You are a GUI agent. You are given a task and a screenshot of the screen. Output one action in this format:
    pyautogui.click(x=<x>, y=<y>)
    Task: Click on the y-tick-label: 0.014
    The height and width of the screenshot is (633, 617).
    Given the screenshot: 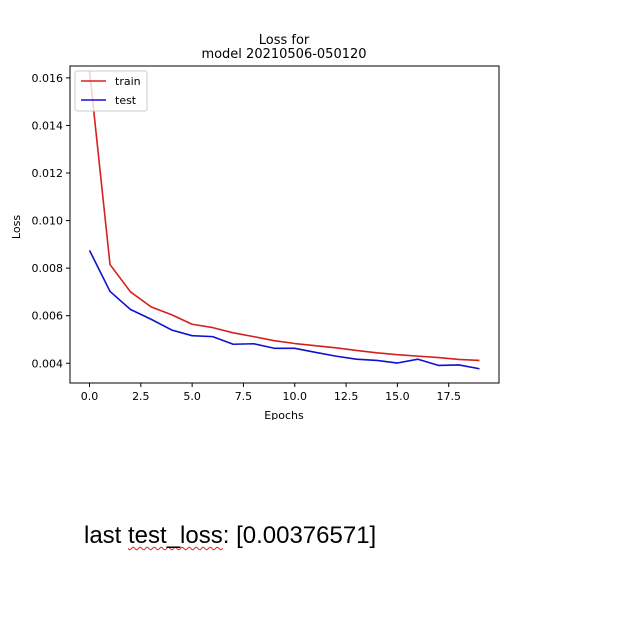 What is the action you would take?
    pyautogui.click(x=48, y=125)
    